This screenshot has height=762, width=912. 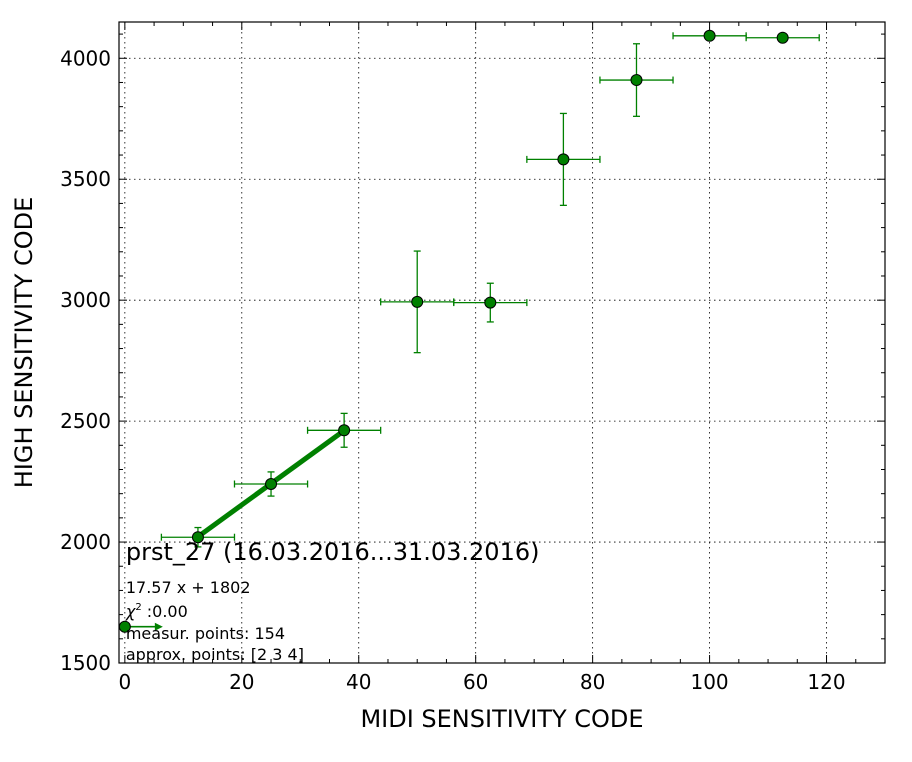 What do you see at coordinates (165, 611) in the screenshot?
I see `chi2-value: :0.00` at bounding box center [165, 611].